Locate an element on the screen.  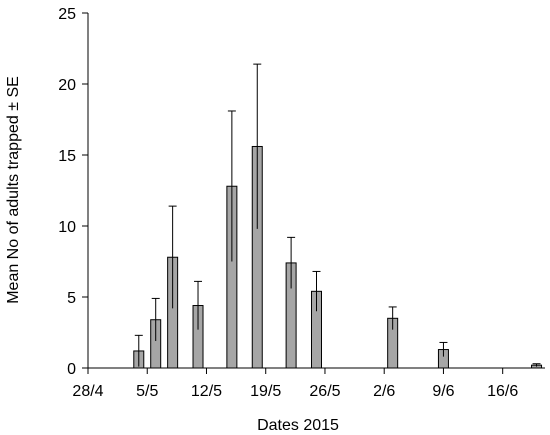
y-axis-title: Mean No of adults trapped ± SE is located at coordinates (13, 190).